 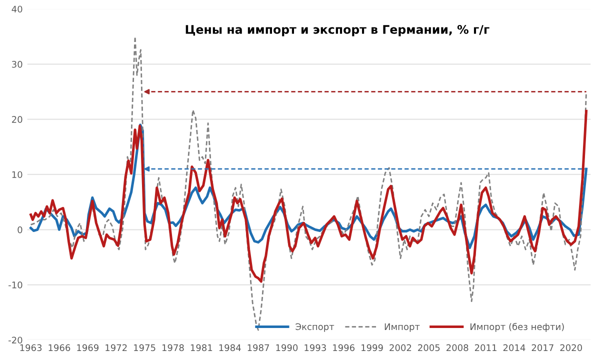 I want to click on x-tick-label: 1999, so click(x=372, y=348).